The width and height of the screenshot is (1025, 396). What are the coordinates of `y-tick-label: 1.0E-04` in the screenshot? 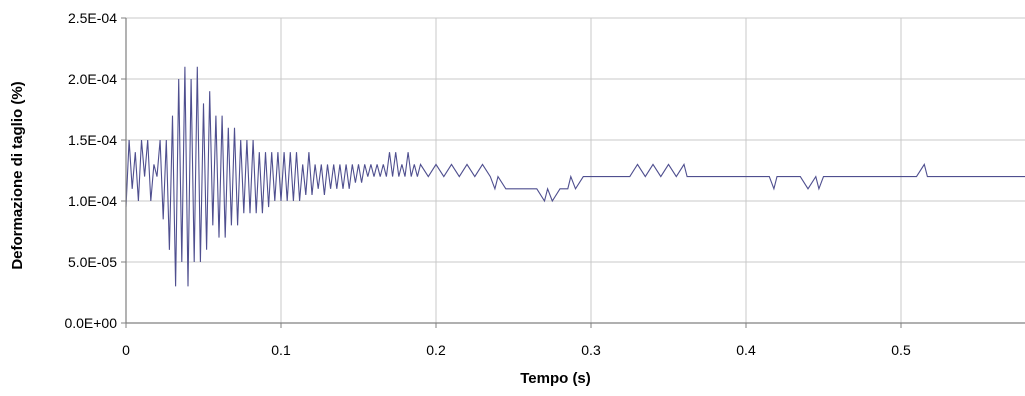 It's located at (92, 201).